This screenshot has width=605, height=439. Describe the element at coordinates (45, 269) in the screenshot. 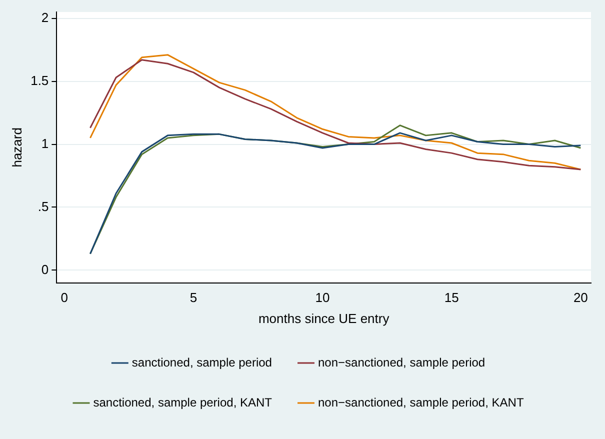

I see `y-tick-label: 0` at that location.